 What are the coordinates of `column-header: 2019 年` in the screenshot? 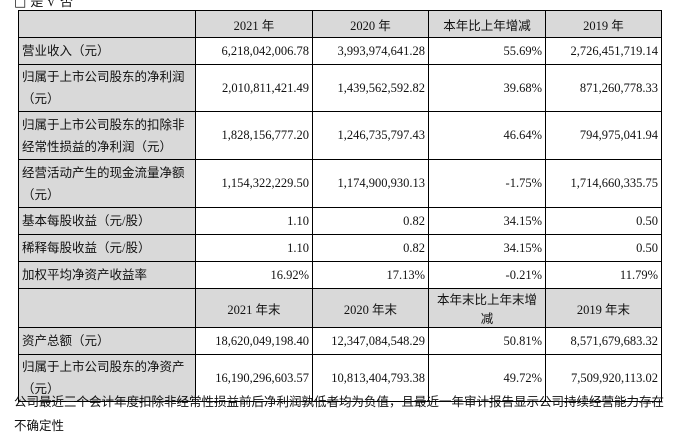 It's located at (603, 24).